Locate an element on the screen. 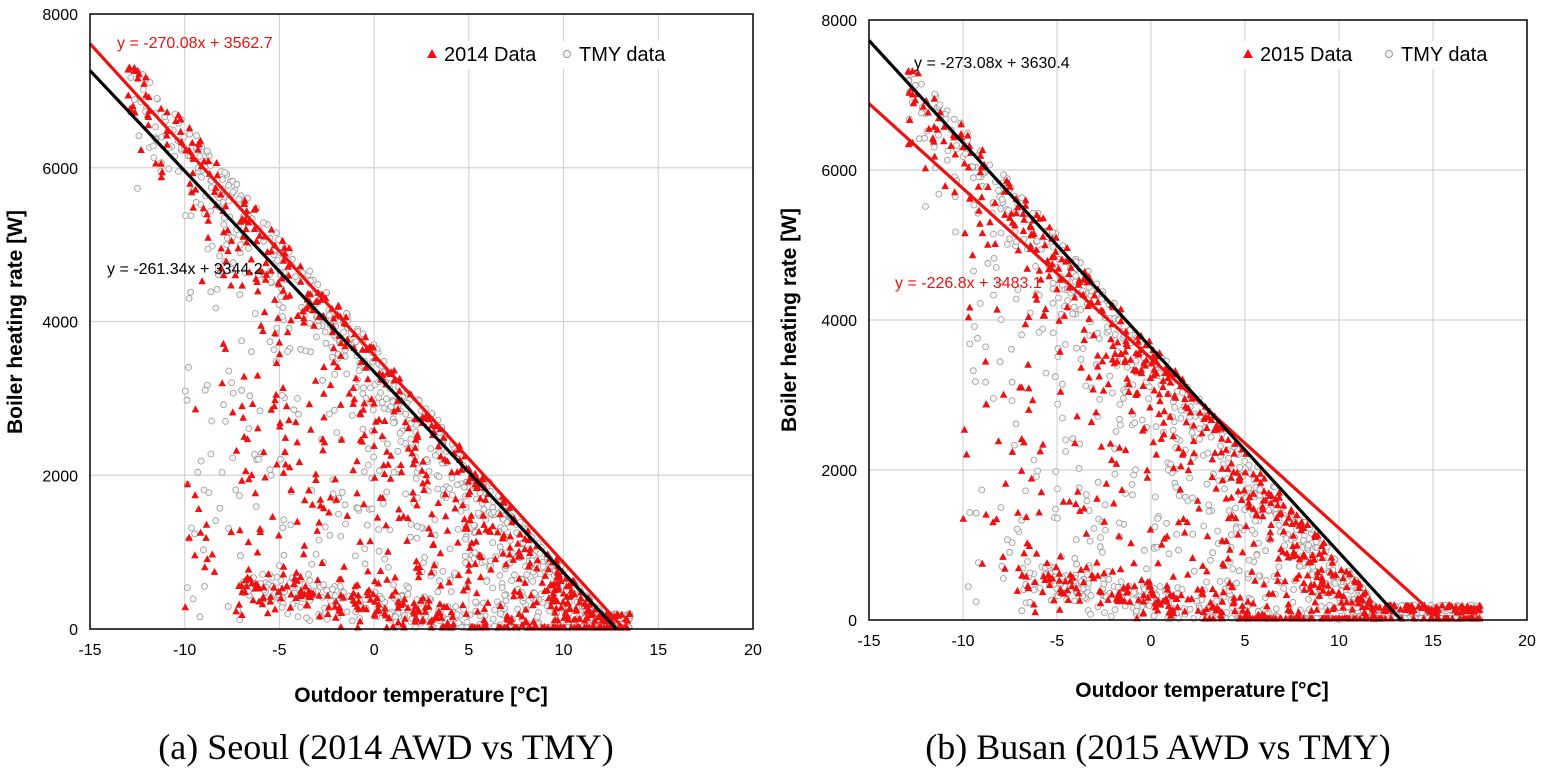  legend-label-awd: 2014 Data is located at coordinates (490, 55).